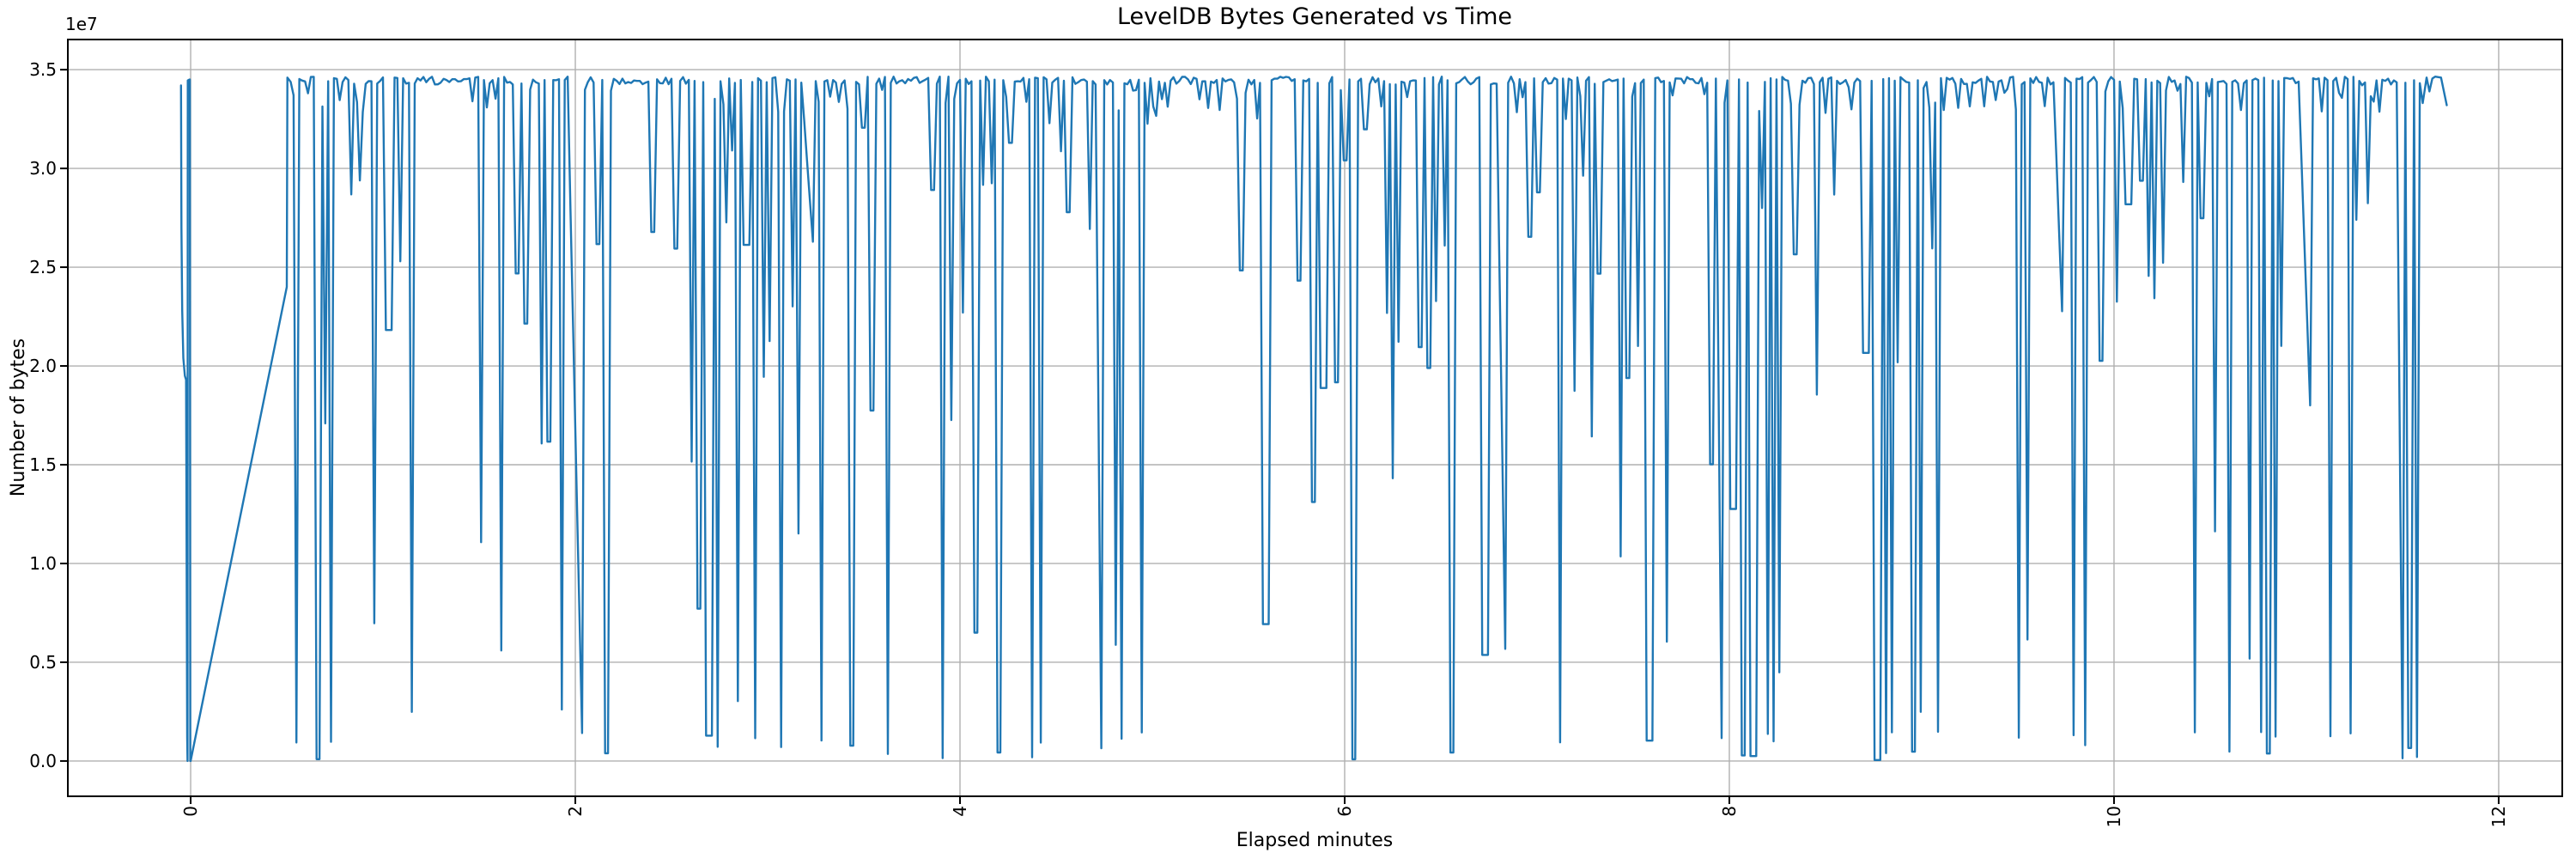 The image size is (2576, 859). What do you see at coordinates (43, 70) in the screenshot?
I see `y-tick-label: 3.5` at bounding box center [43, 70].